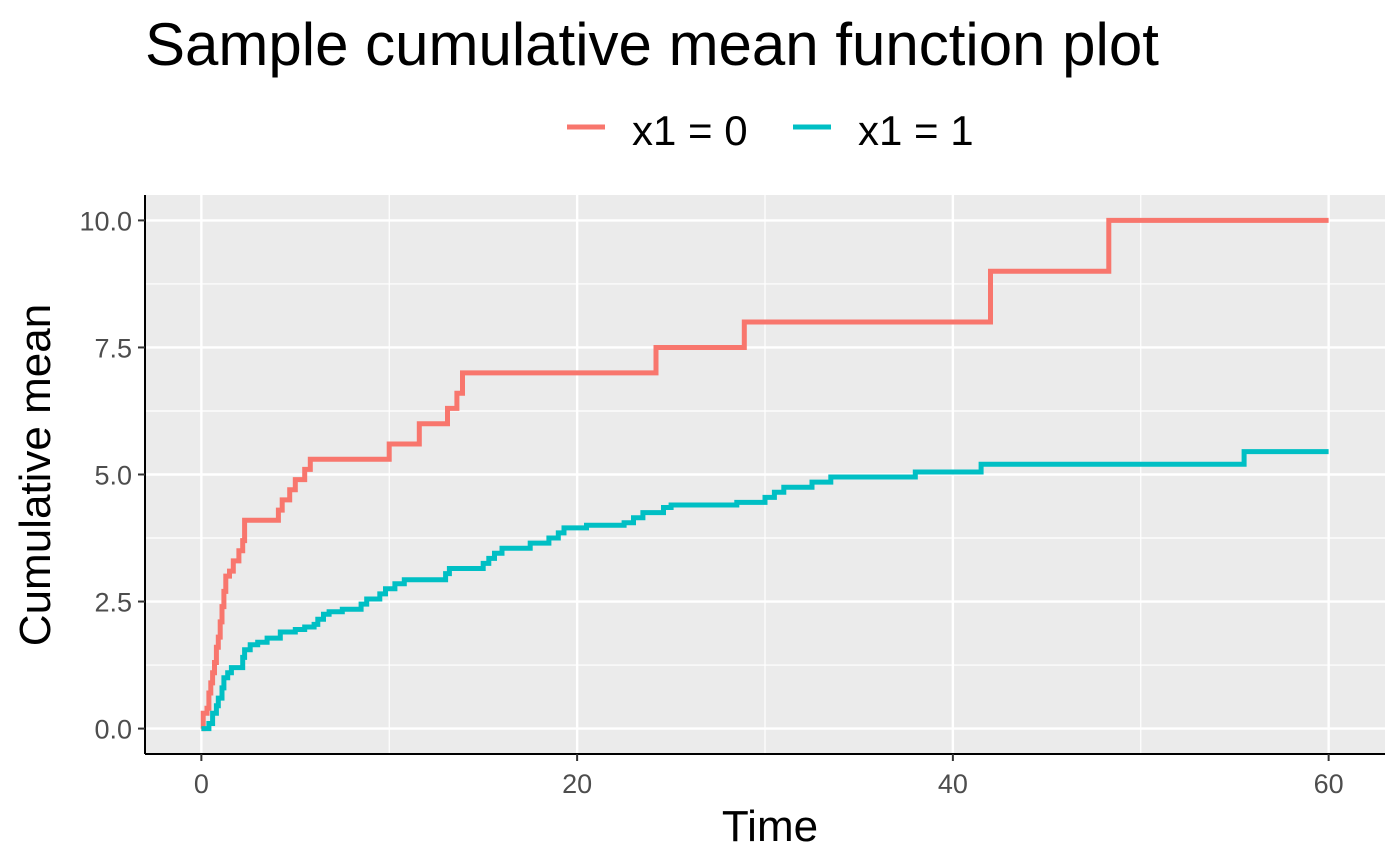 The width and height of the screenshot is (1400, 866). Describe the element at coordinates (769, 776) in the screenshot. I see `x-ticks: 0 20 40 60` at that location.